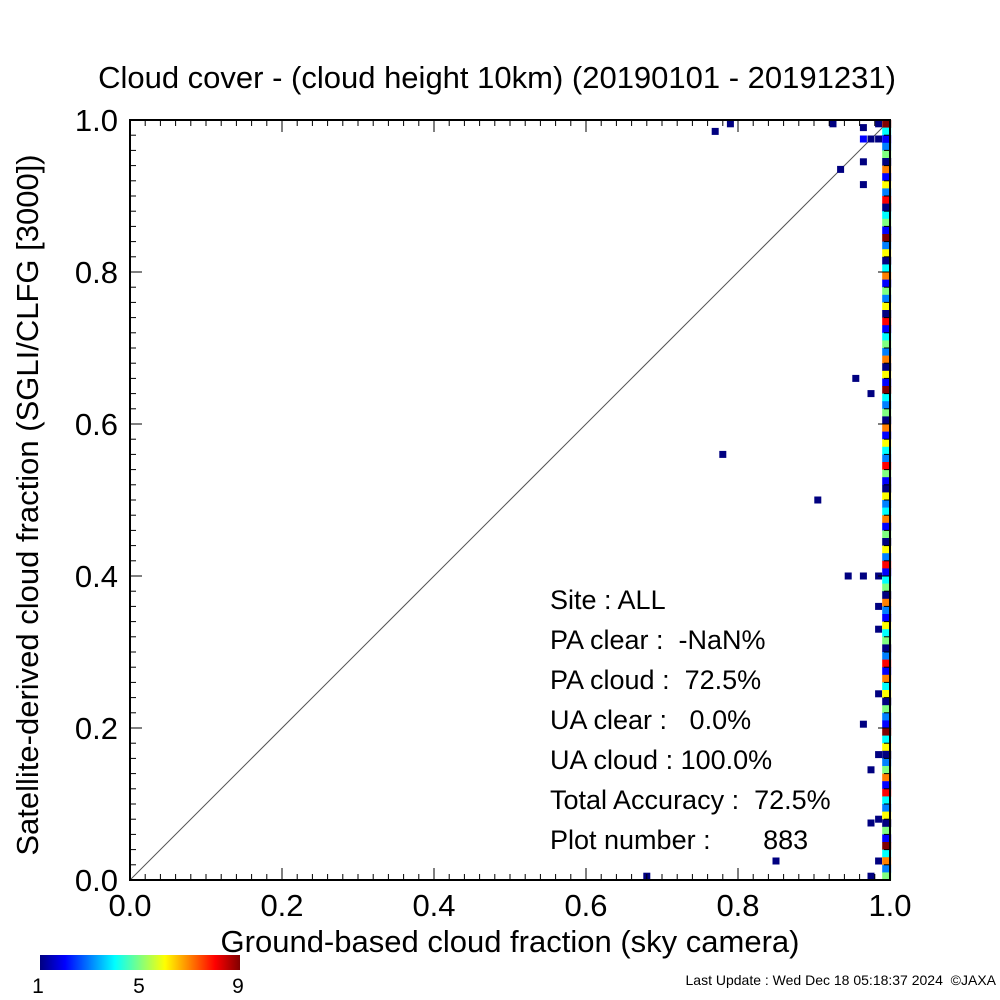  What do you see at coordinates (887, 500) in the screenshot?
I see `edge-column-cells` at bounding box center [887, 500].